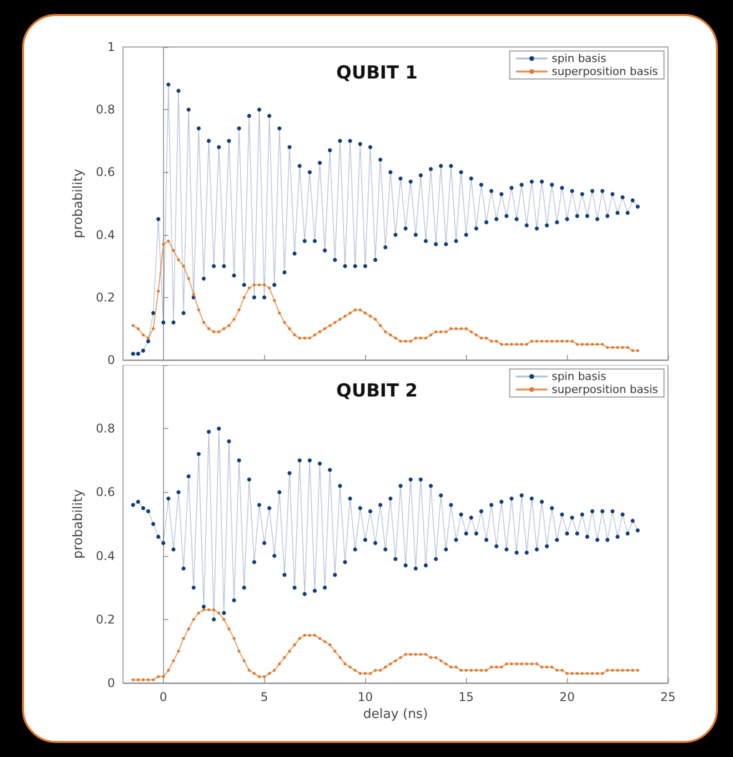 Image resolution: width=733 pixels, height=757 pixels. Describe the element at coordinates (668, 697) in the screenshot. I see `x-tick-label: 25` at that location.